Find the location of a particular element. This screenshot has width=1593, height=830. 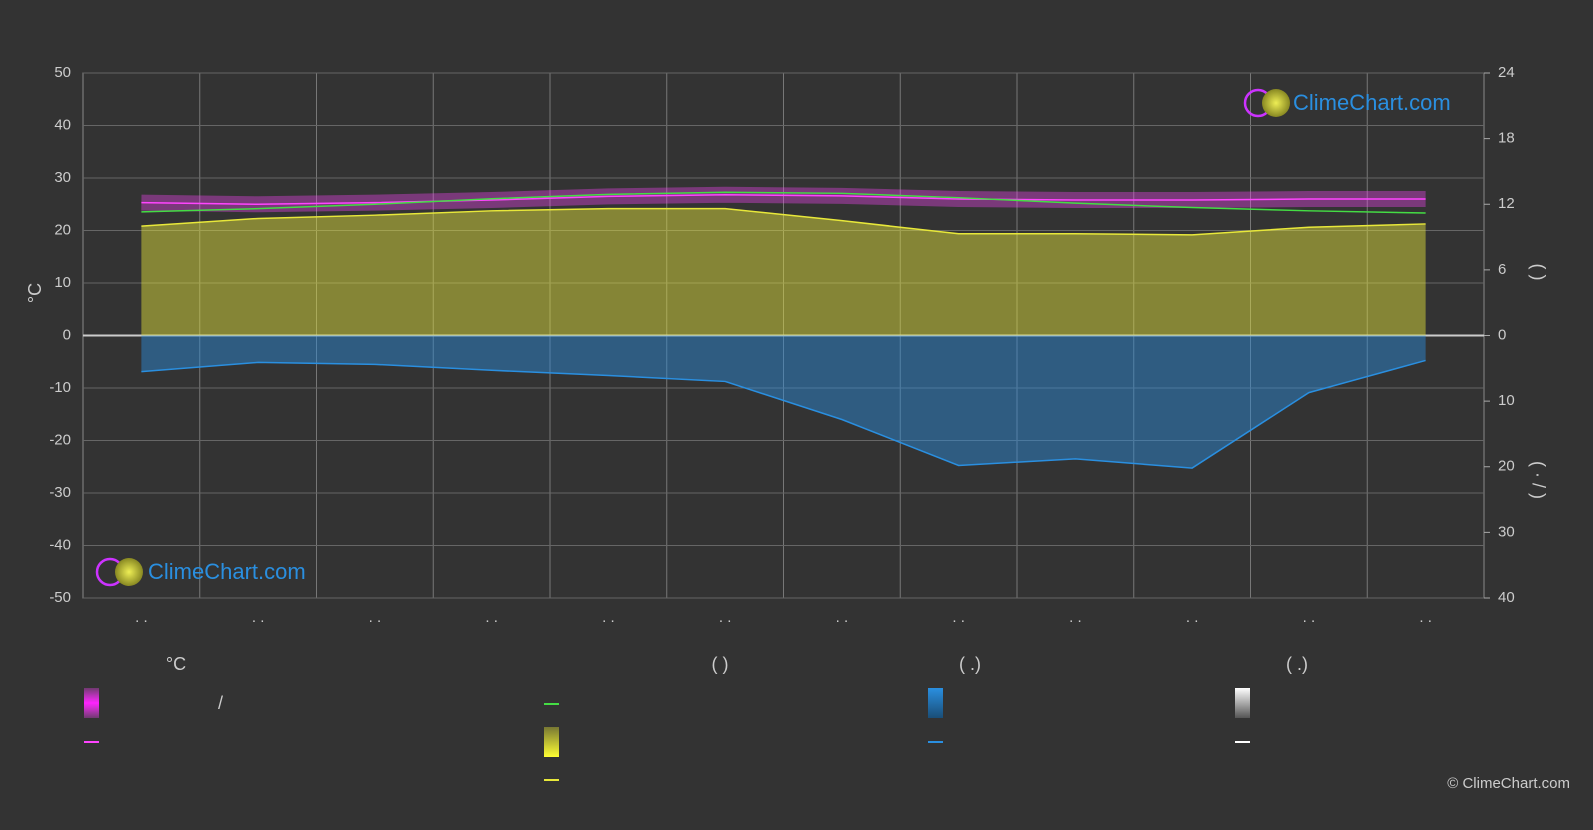

watermark-bottom: ClimeChart.com is located at coordinates (200, 572).